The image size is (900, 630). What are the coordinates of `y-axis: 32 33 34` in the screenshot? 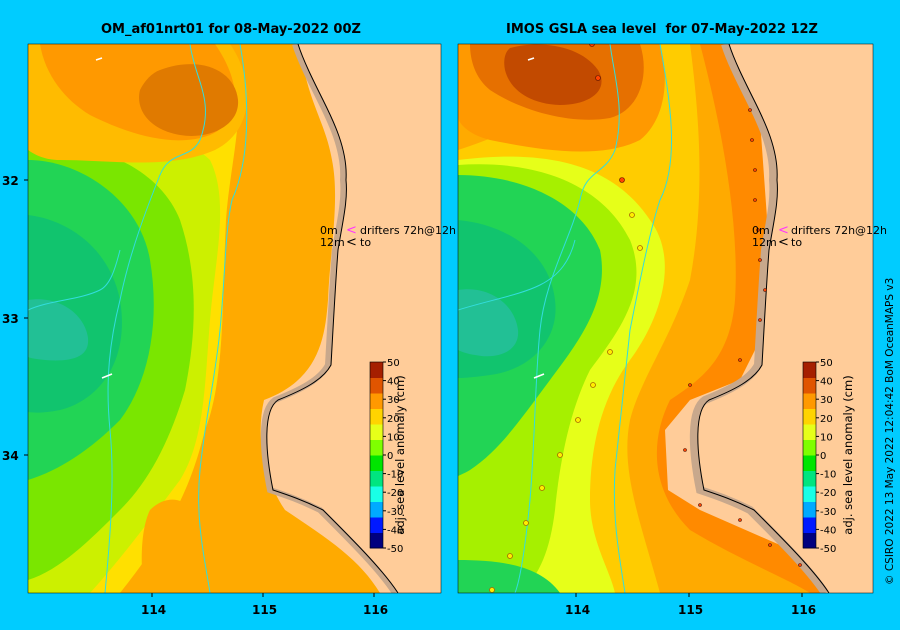 It's located at (15, 318).